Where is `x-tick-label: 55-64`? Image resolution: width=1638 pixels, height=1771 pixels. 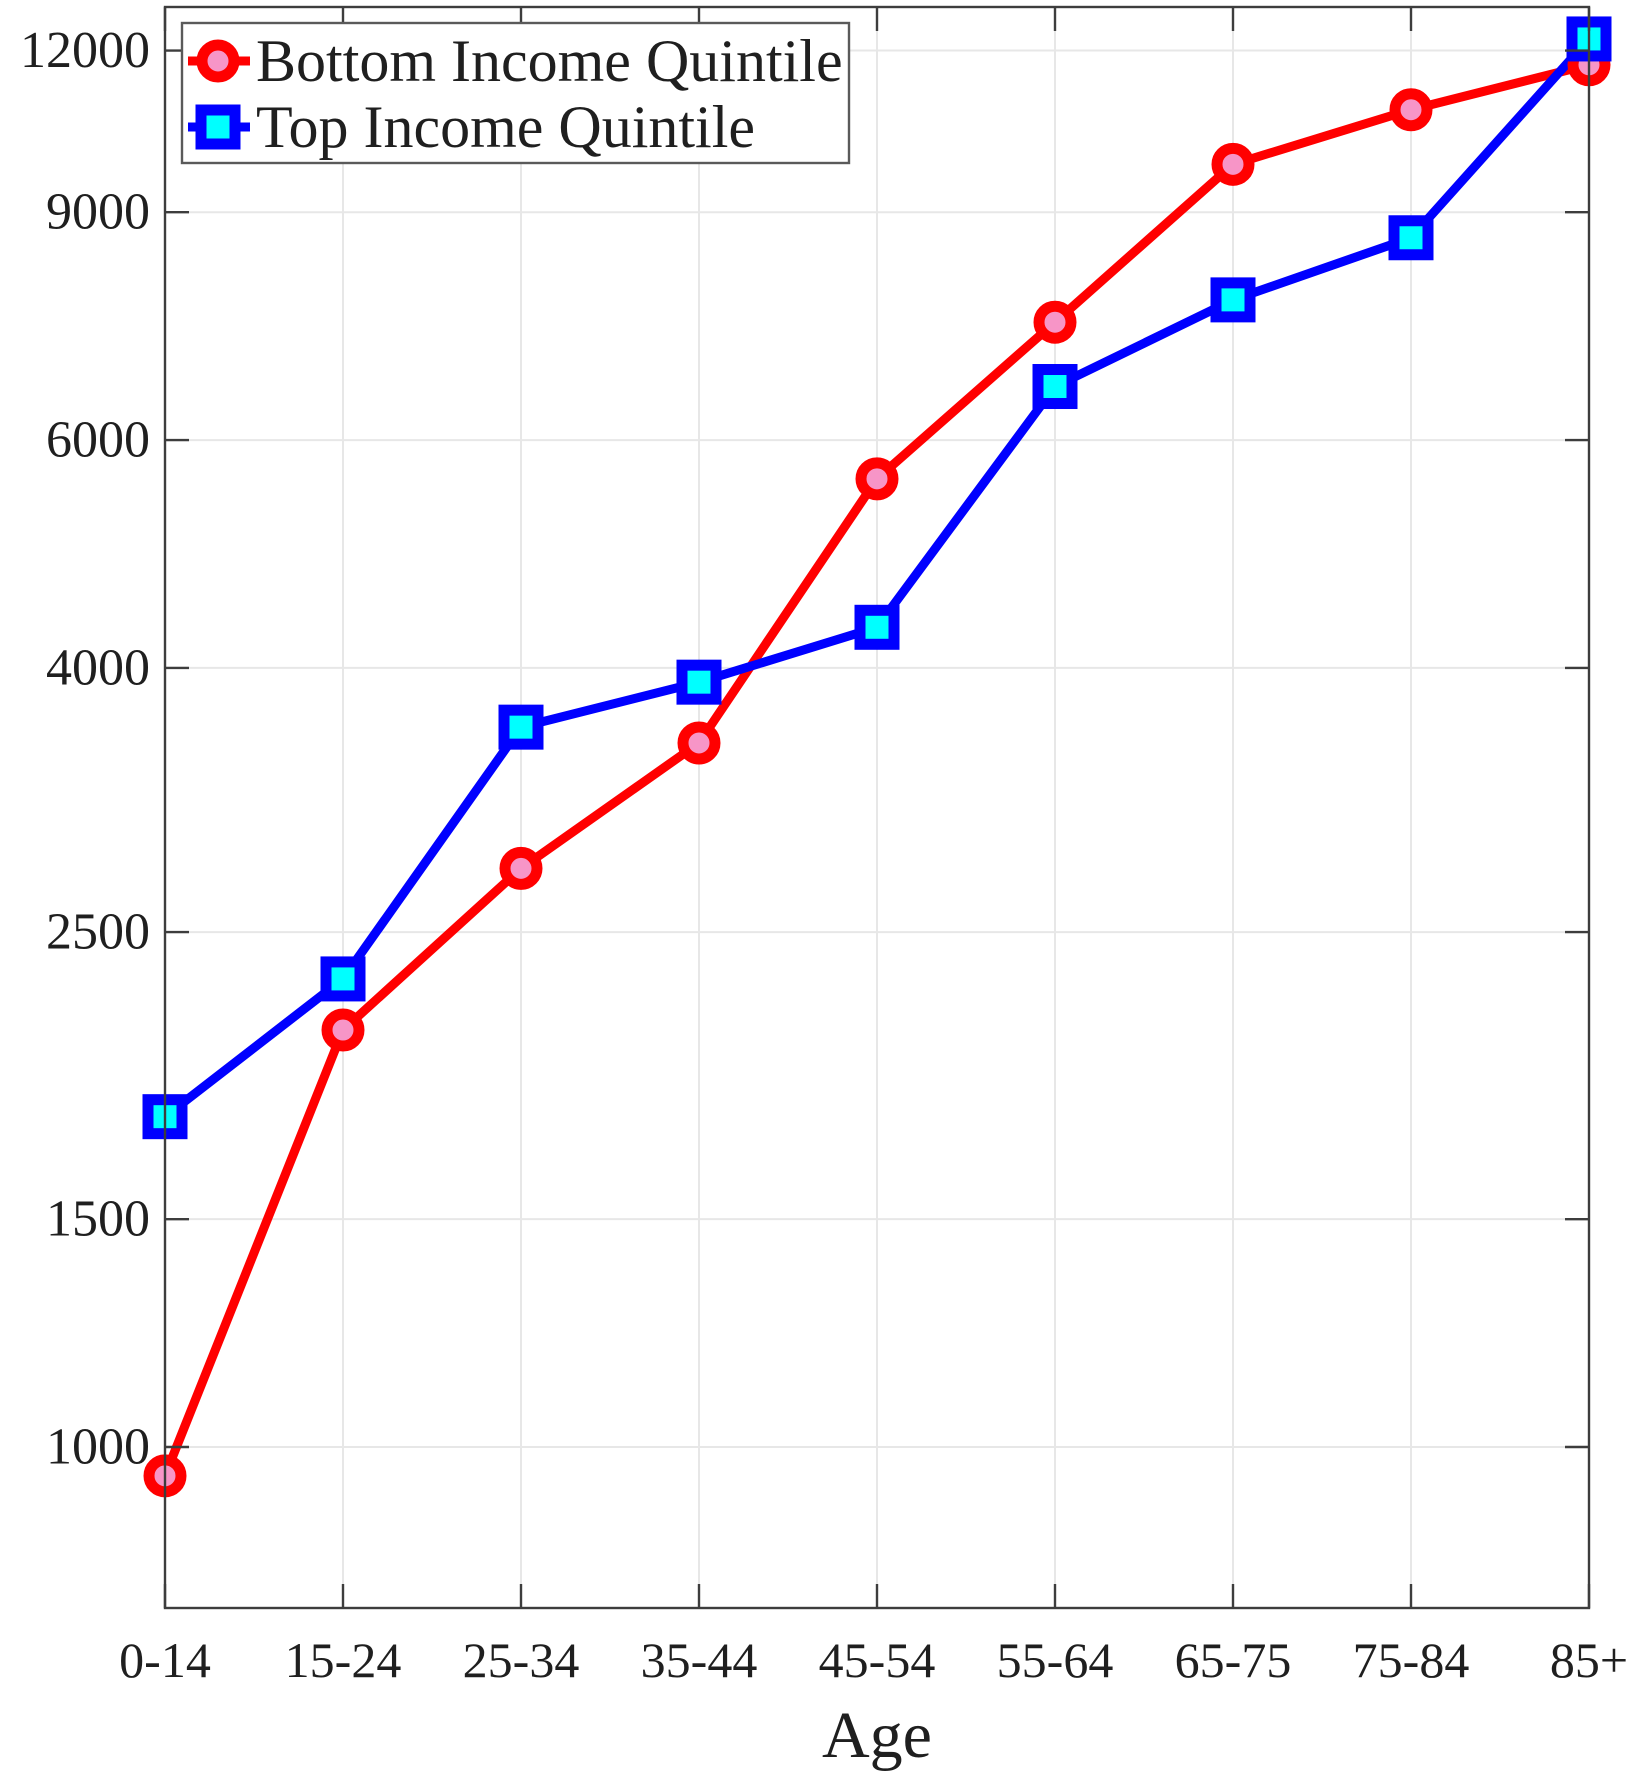 x-tick-label: 55-64 is located at coordinates (1055, 1660).